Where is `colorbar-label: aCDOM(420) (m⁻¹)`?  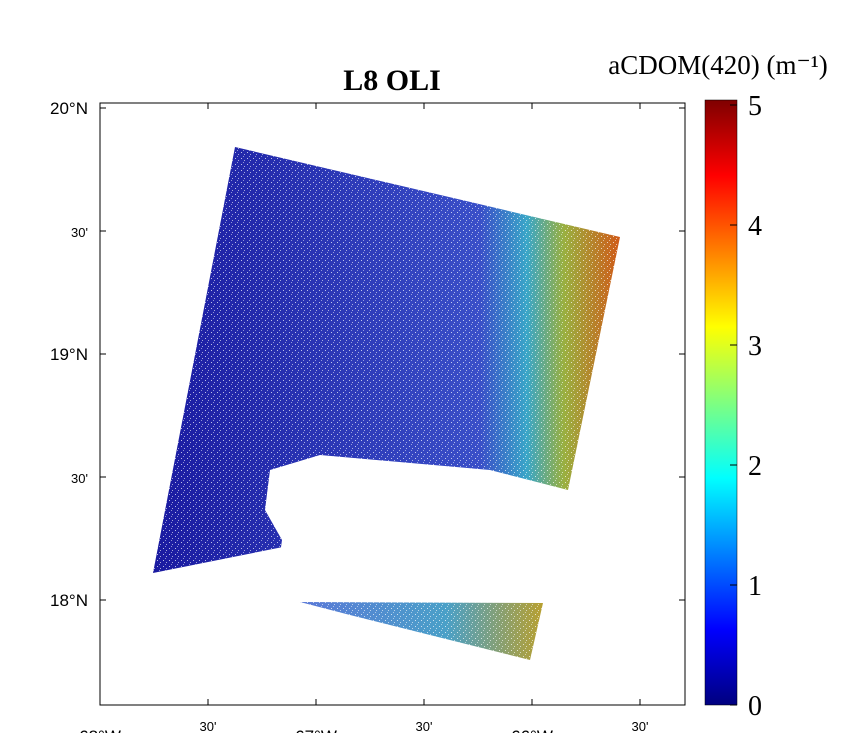
colorbar-label: aCDOM(420) (m⁻¹) is located at coordinates (718, 65).